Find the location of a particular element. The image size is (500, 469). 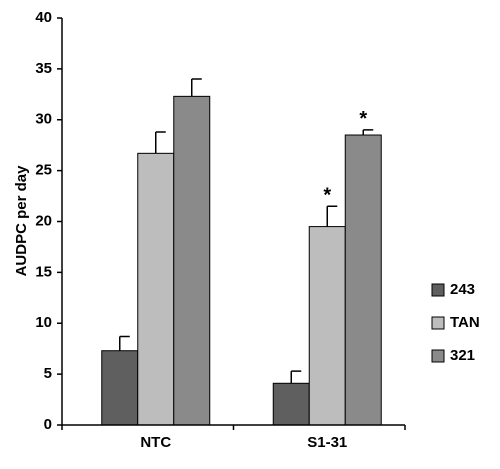

y-tick-label: 35 is located at coordinates (43, 68).